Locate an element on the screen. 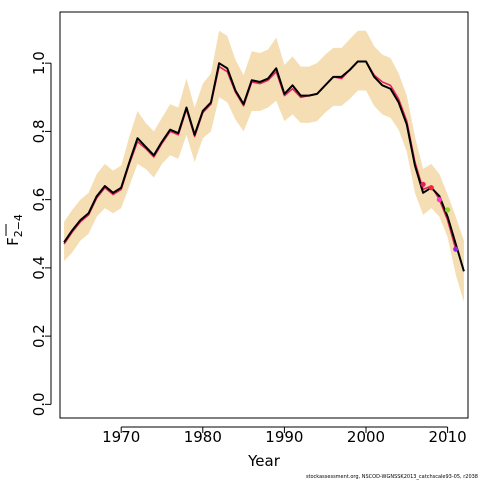  retro-point-2010 is located at coordinates (448, 210).